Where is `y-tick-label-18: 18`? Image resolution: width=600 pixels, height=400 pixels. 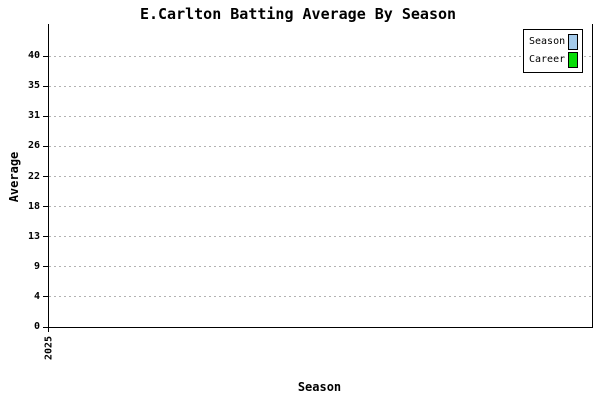 y-tick-label-18: 18 is located at coordinates (33, 206).